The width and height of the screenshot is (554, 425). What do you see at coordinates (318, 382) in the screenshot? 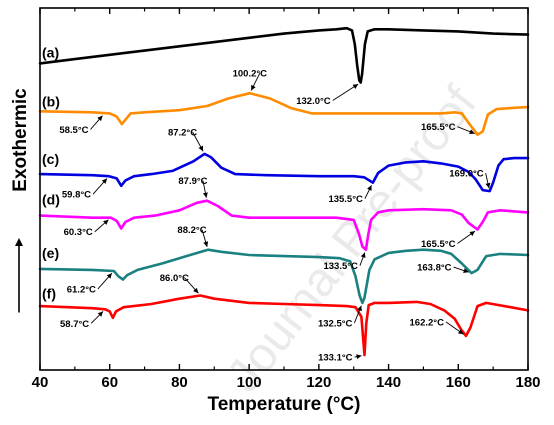
I see `x-tick-label: 120` at bounding box center [318, 382].